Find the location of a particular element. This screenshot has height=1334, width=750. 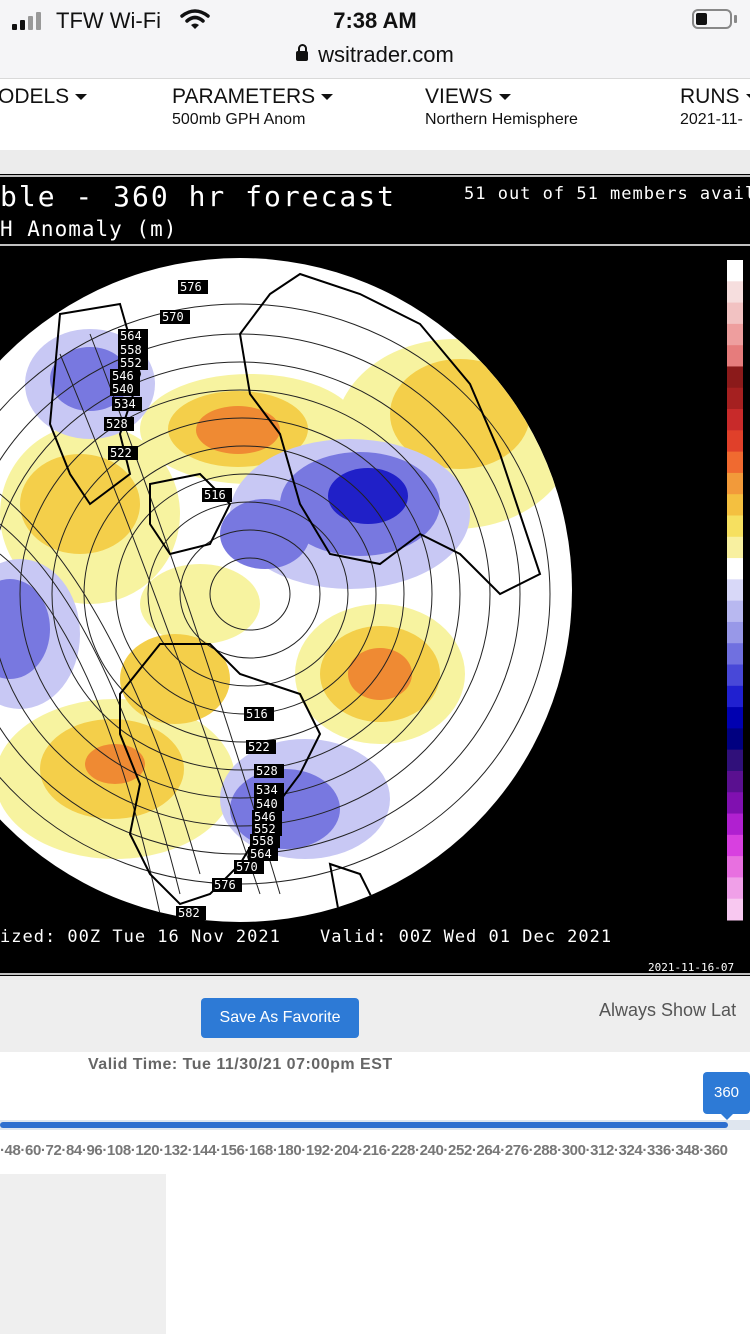

slider-handle: 360 is located at coordinates (726, 1096).